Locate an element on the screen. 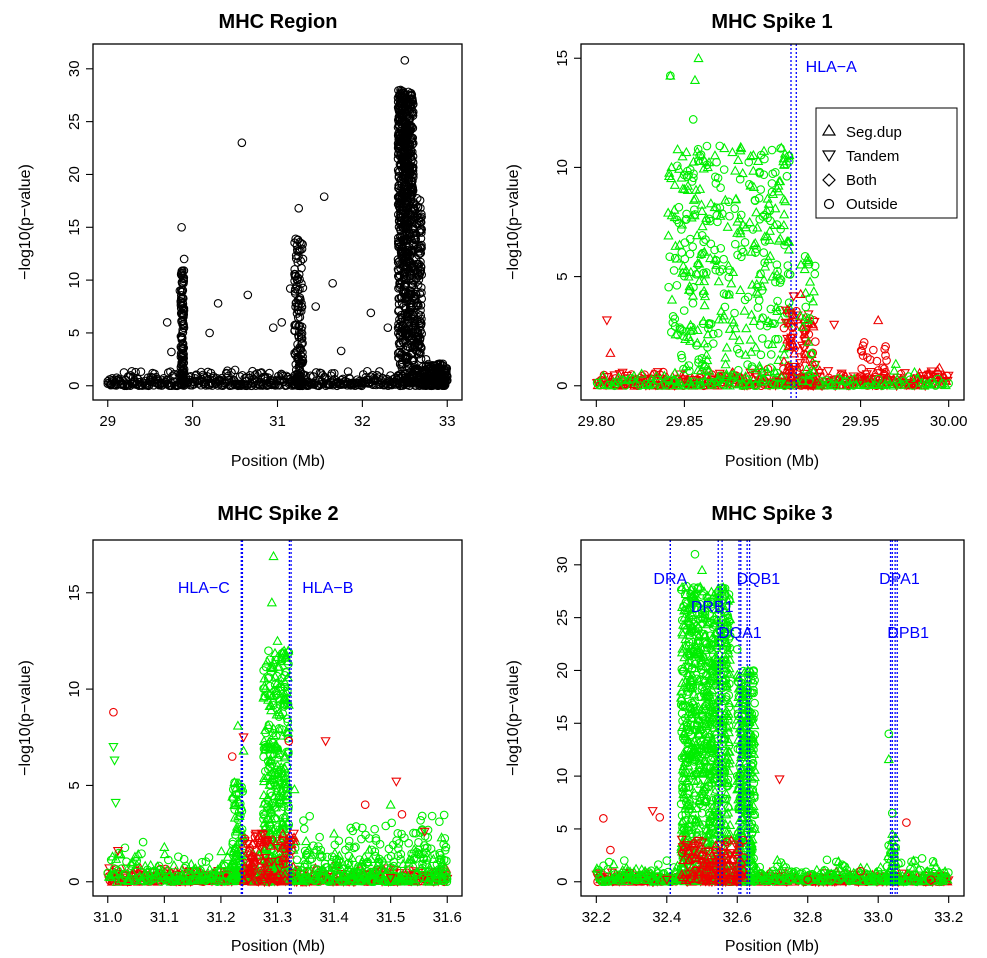 The image size is (987, 958). y-tick-label: 10 is located at coordinates (562, 167).